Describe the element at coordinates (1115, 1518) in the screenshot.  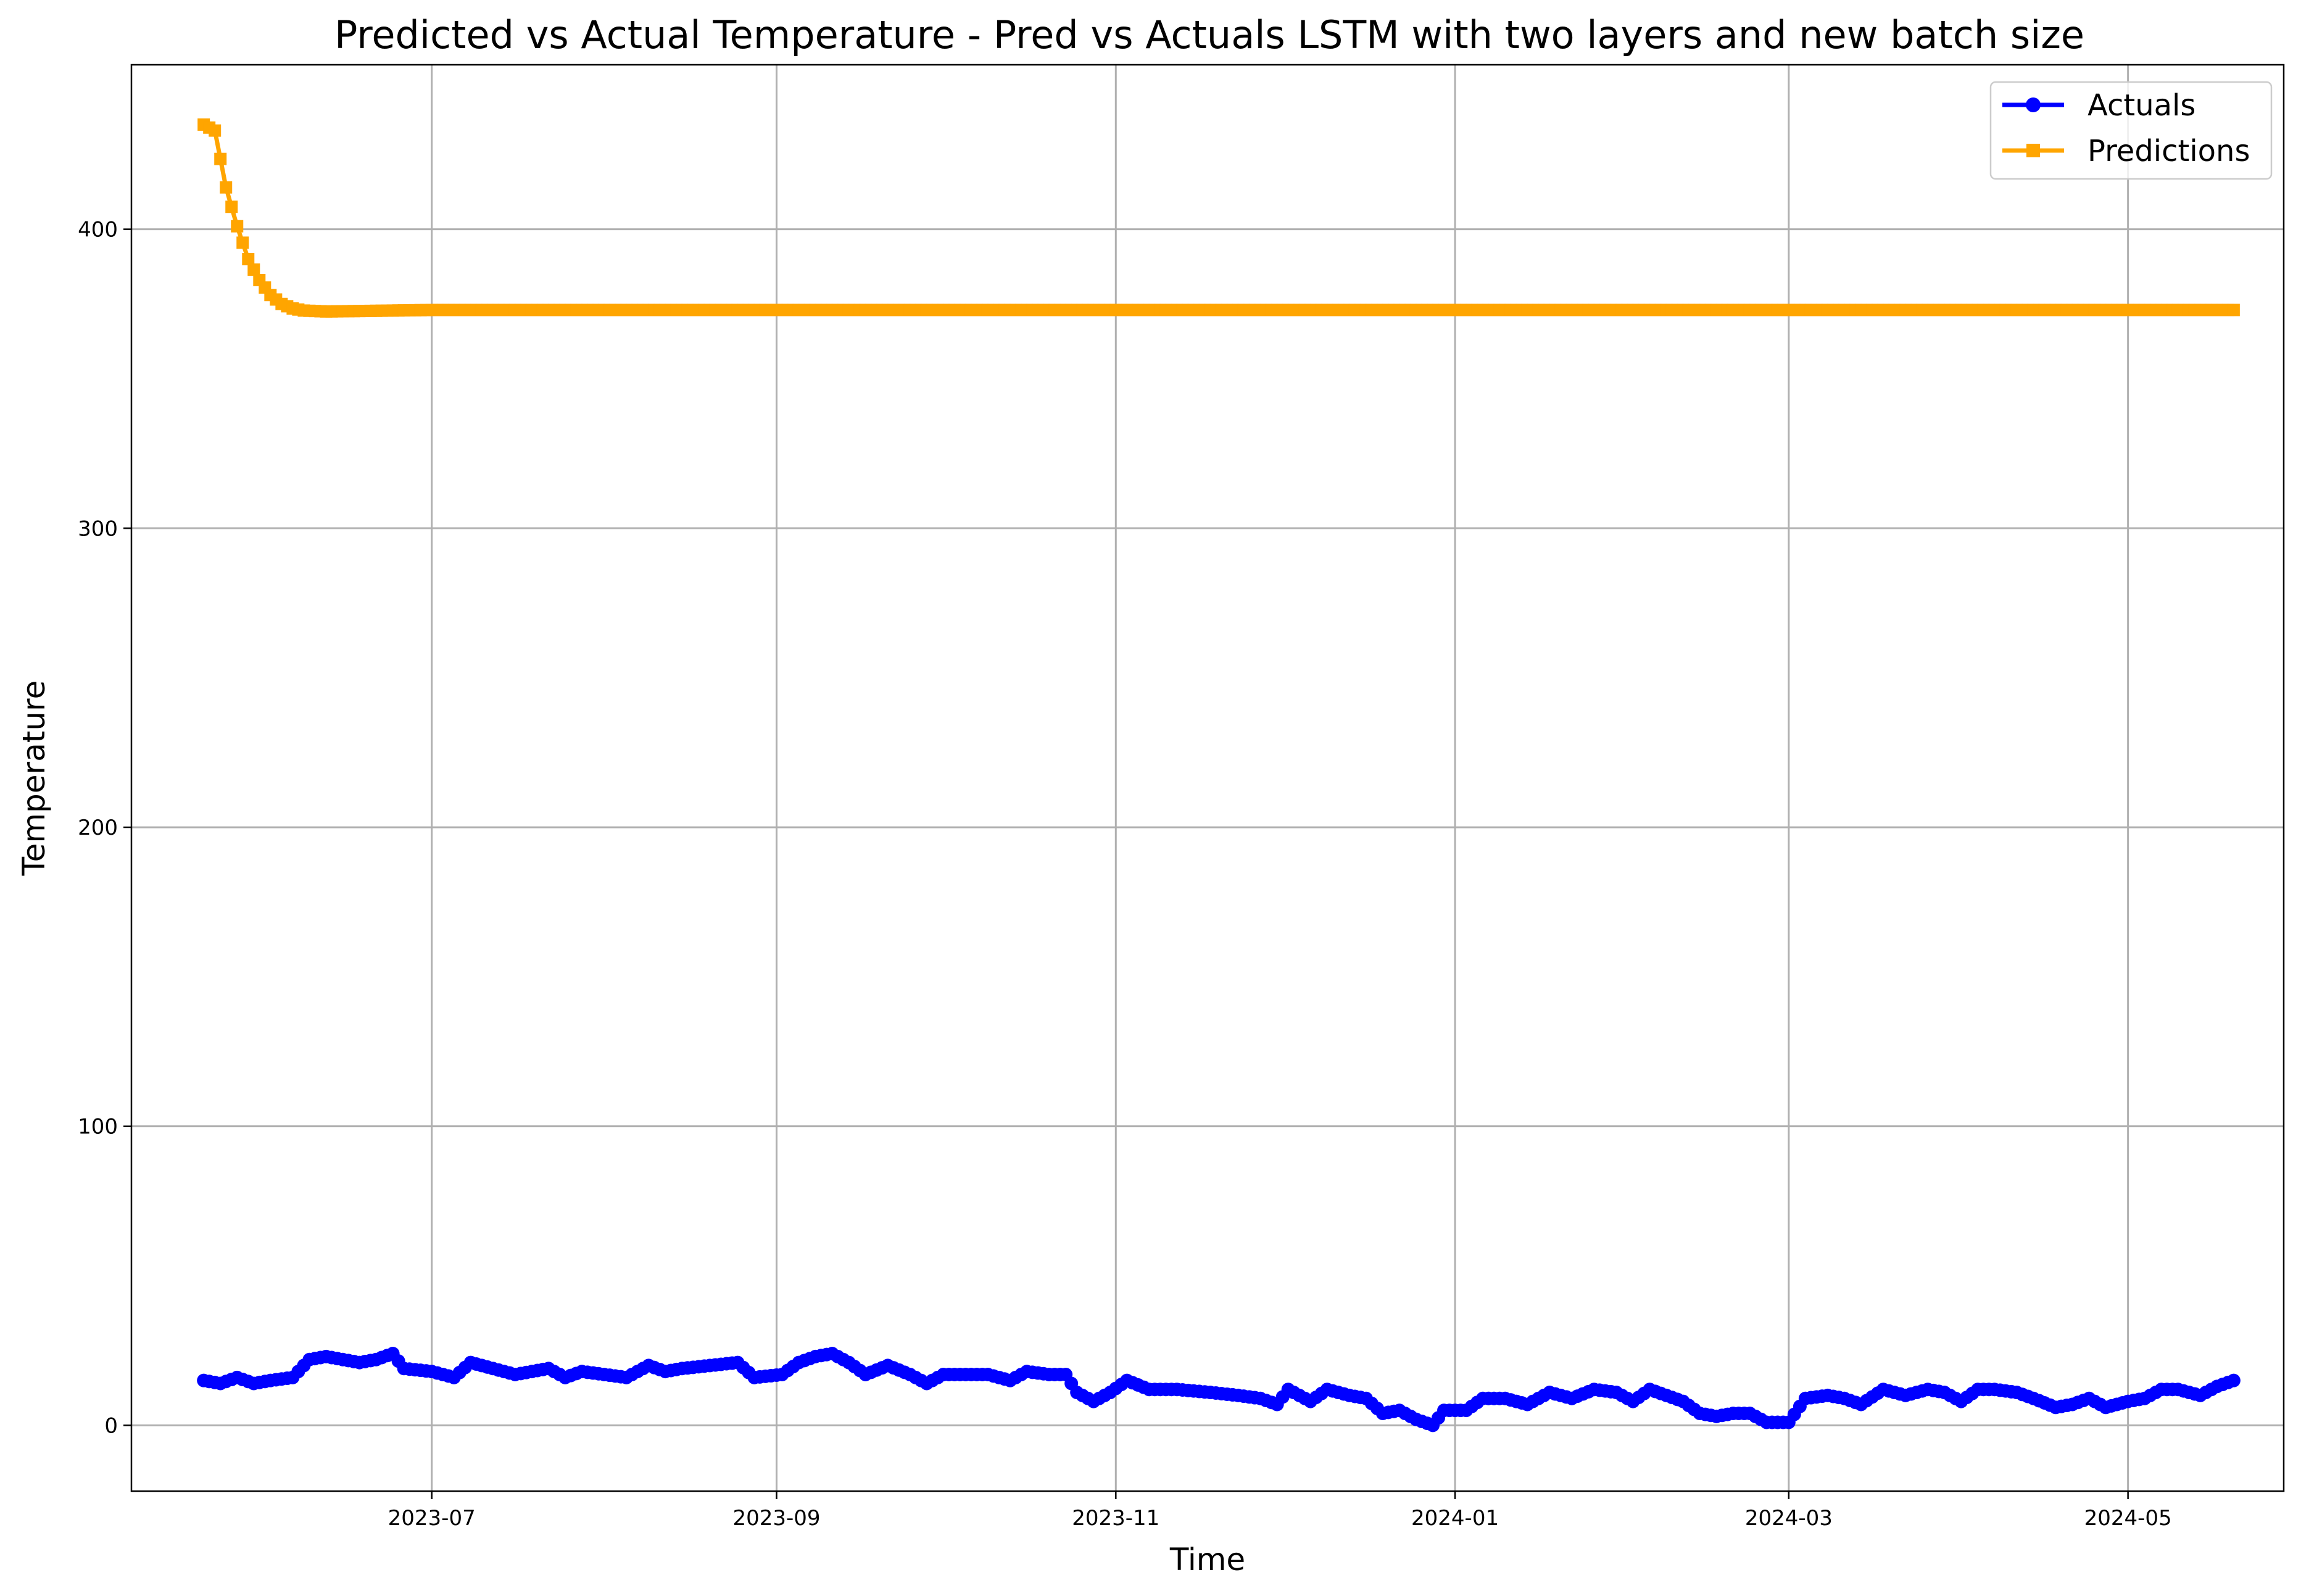
I see `x-tick-label: 2023-11` at that location.